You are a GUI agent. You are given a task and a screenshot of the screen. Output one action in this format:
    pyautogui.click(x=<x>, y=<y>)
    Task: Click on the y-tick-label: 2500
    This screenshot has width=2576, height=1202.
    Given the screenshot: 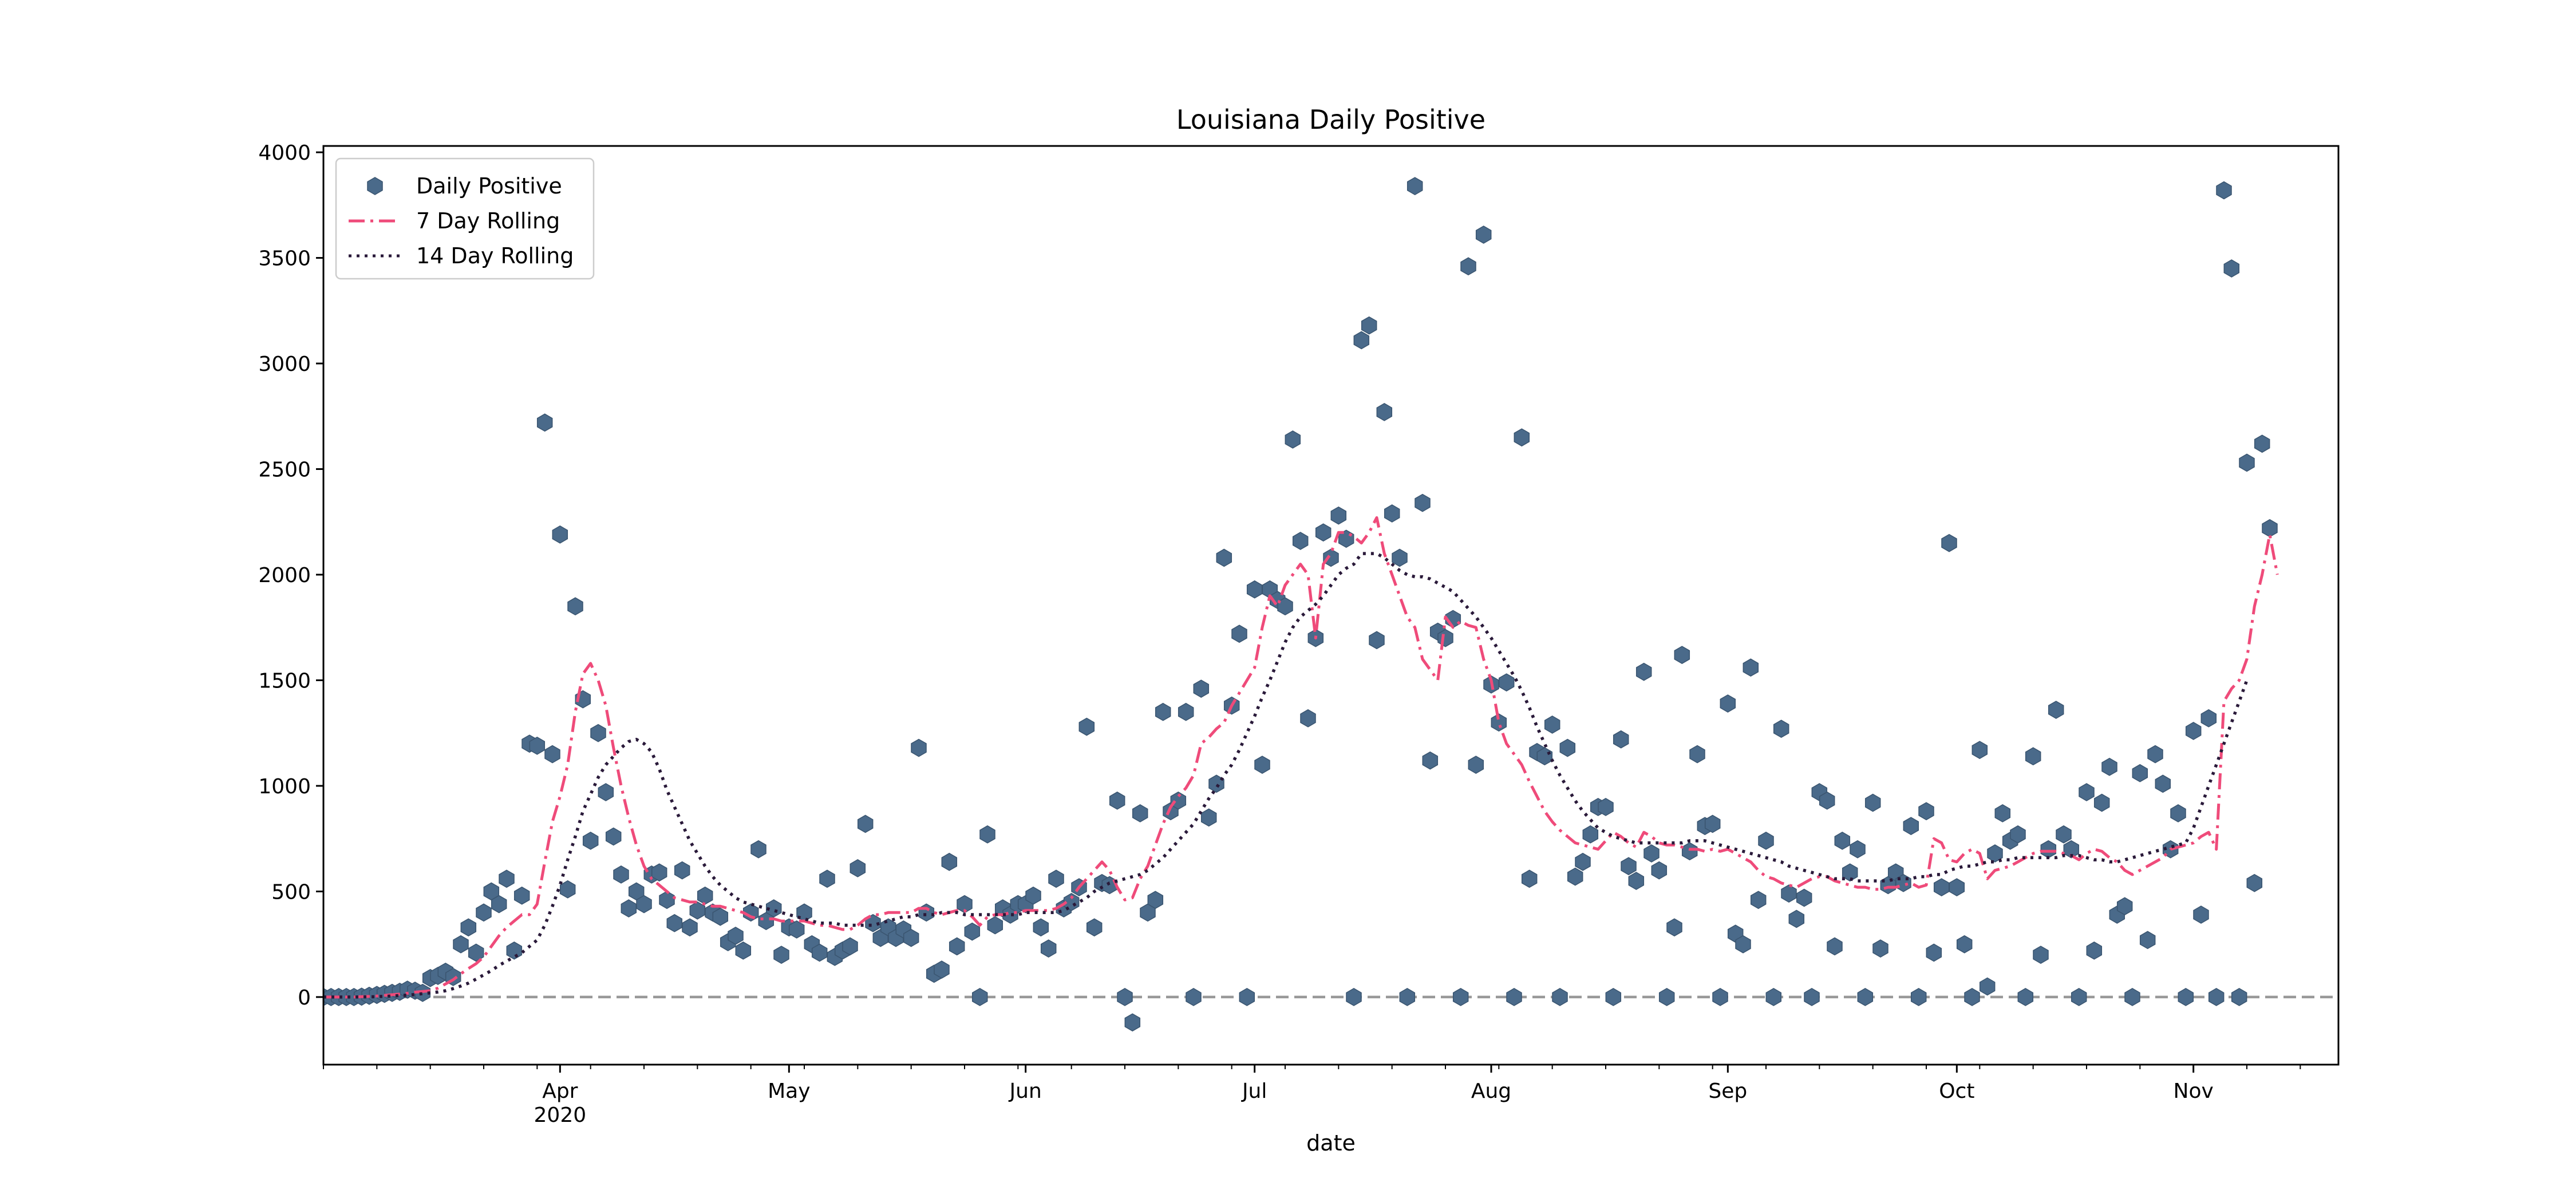 What is the action you would take?
    pyautogui.click(x=284, y=470)
    